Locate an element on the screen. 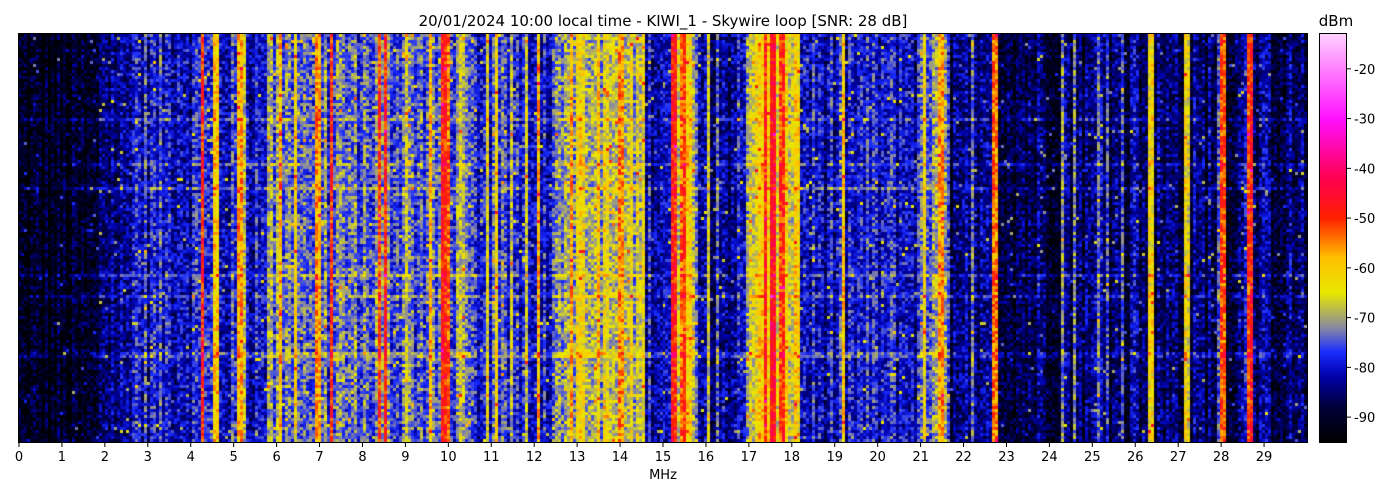 This screenshot has height=500, width=1400. x-tick-label: 28 is located at coordinates (1221, 457).